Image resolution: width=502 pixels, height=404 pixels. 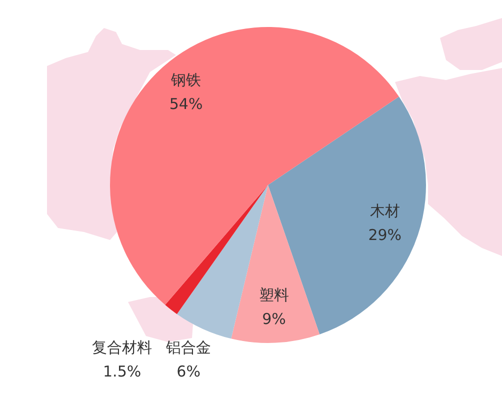 What do you see at coordinates (188, 371) in the screenshot?
I see `data-label: 6%` at bounding box center [188, 371].